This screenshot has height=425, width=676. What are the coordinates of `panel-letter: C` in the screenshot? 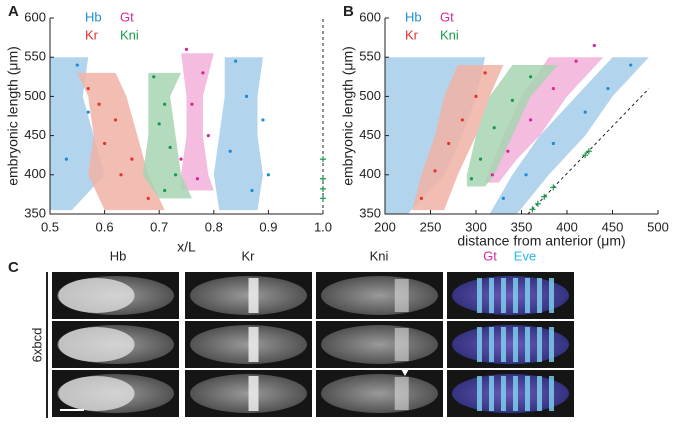 It's located at (13, 267).